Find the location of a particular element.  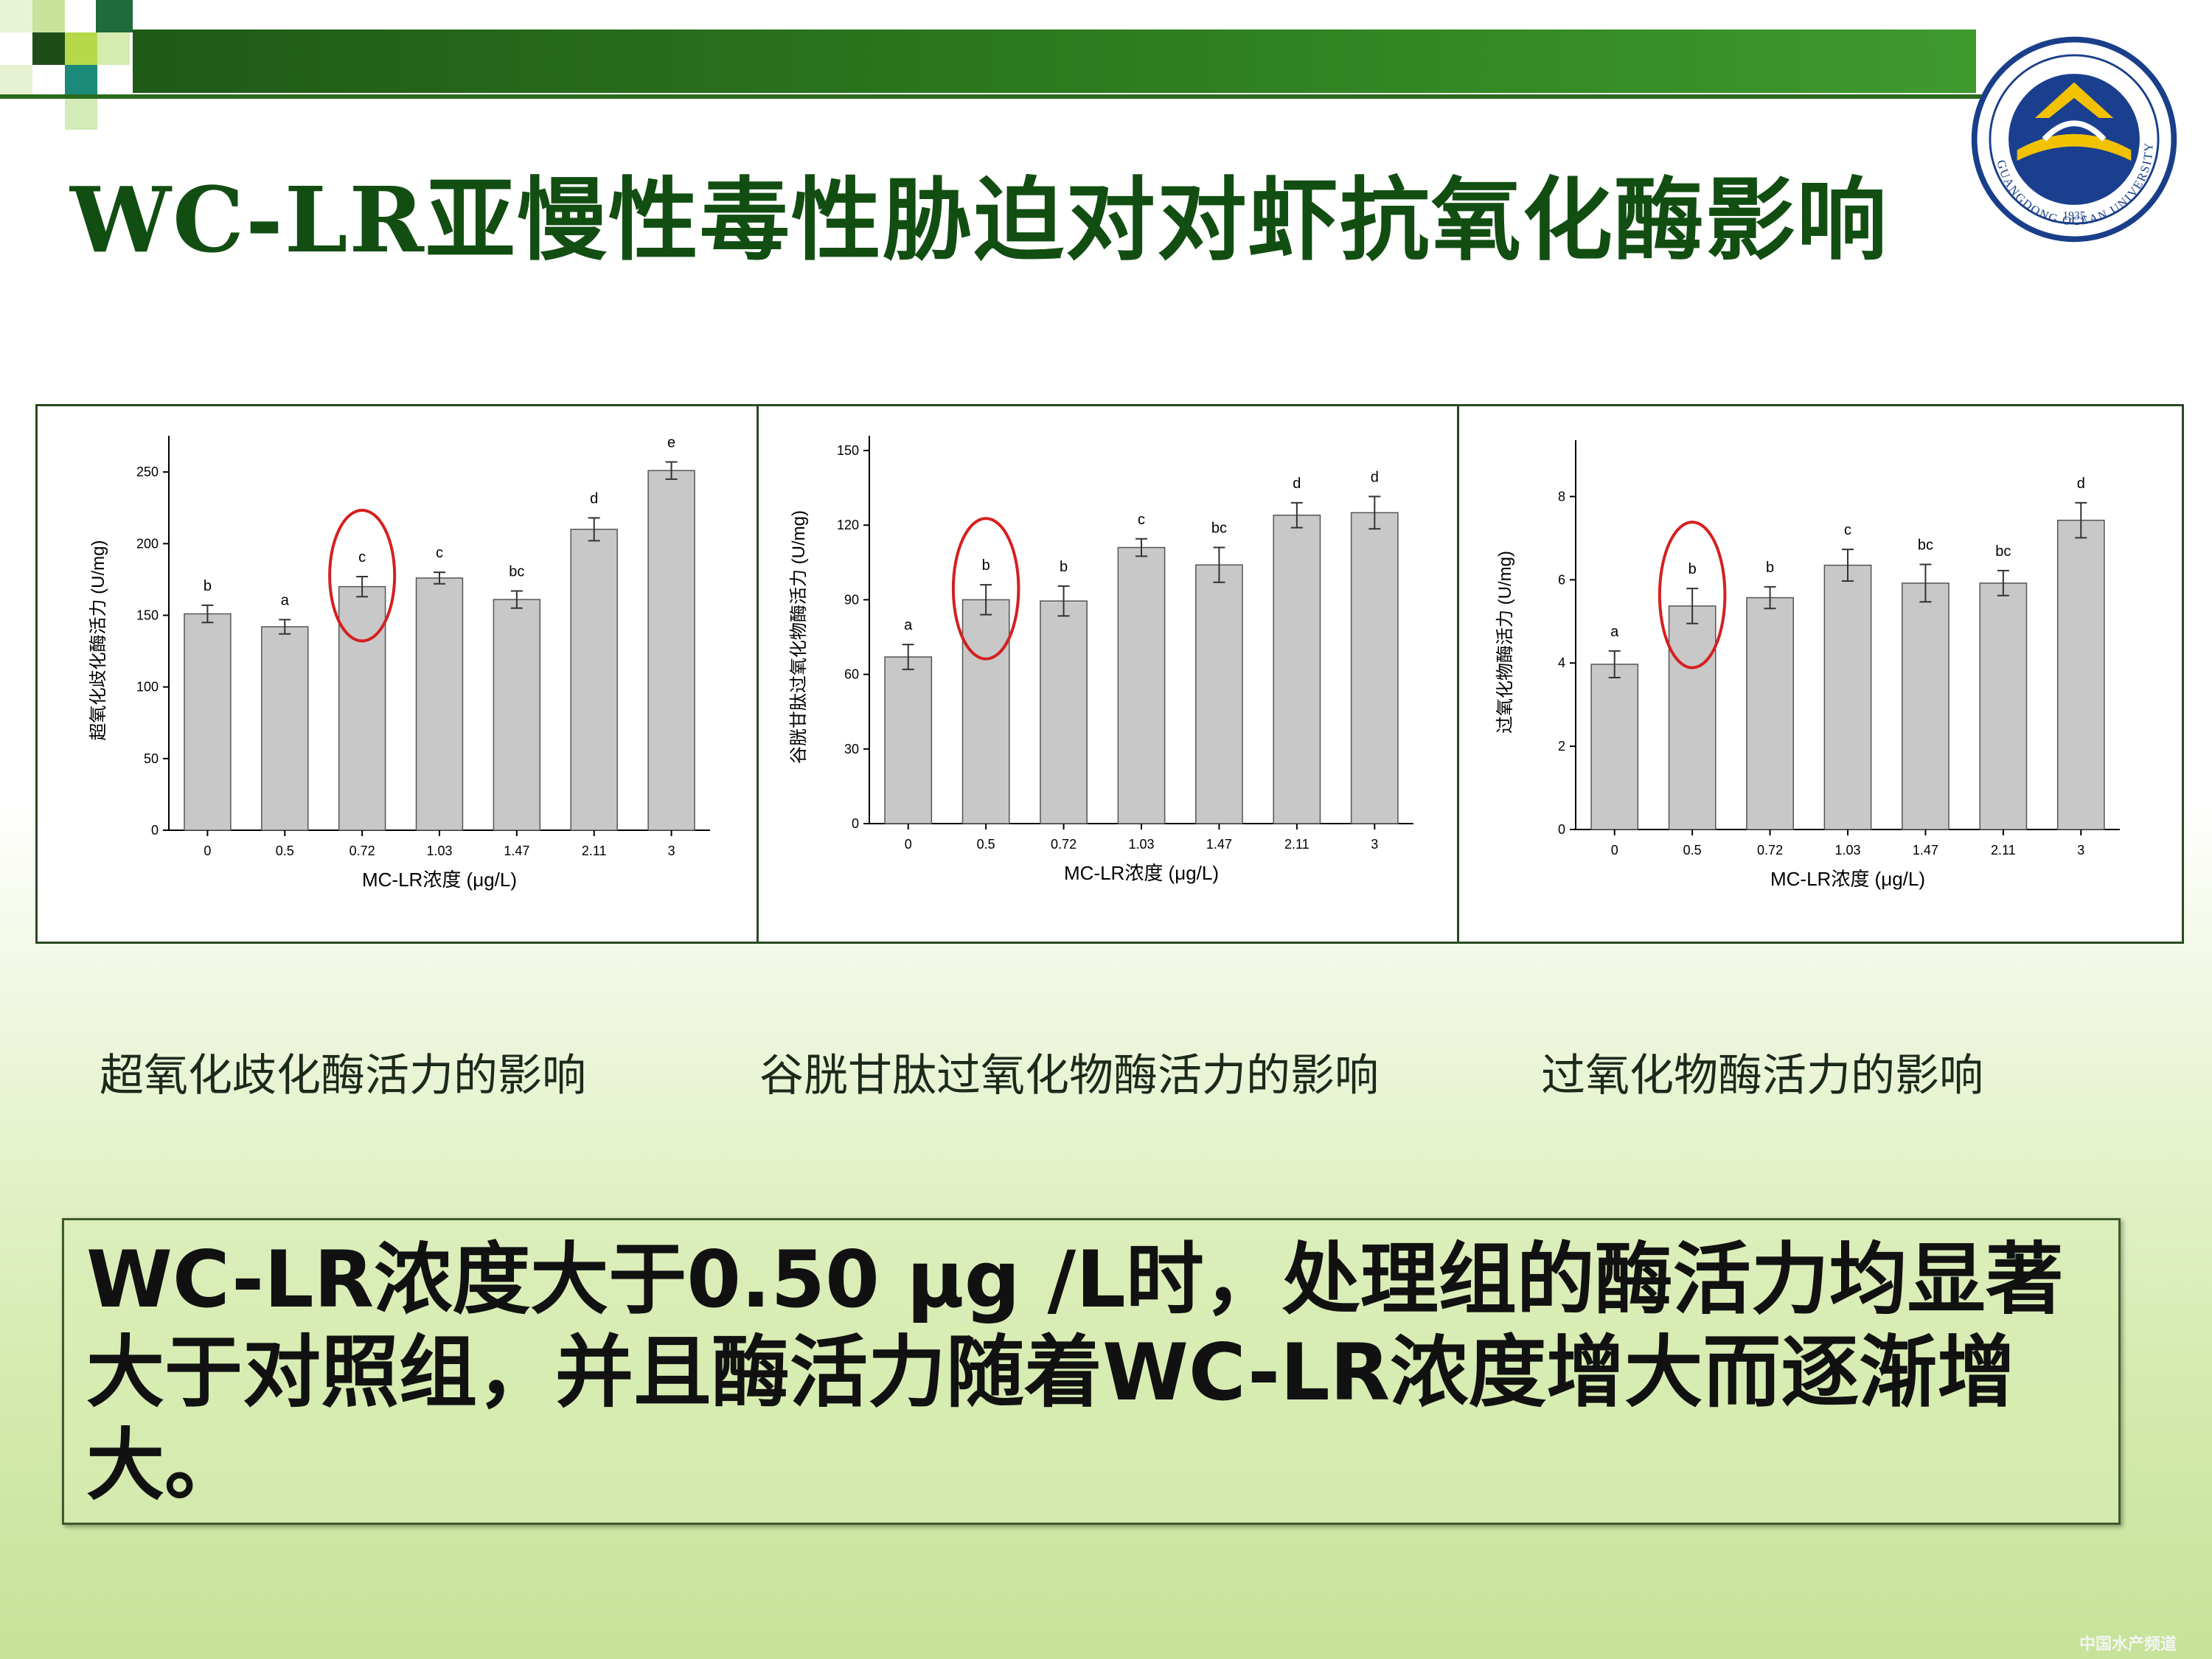

y-tick-label: 8 is located at coordinates (1561, 496).